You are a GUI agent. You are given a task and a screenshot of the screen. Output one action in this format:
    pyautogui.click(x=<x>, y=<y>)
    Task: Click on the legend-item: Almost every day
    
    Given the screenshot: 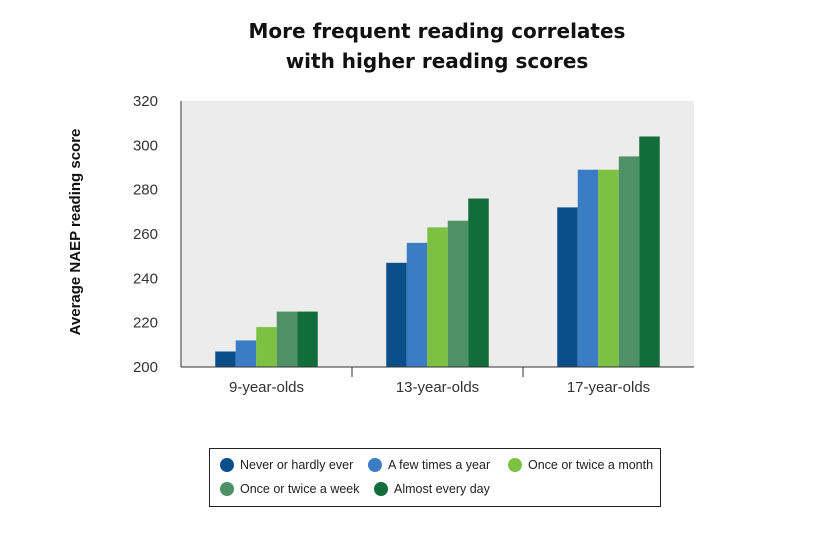 What is the action you would take?
    pyautogui.click(x=432, y=489)
    